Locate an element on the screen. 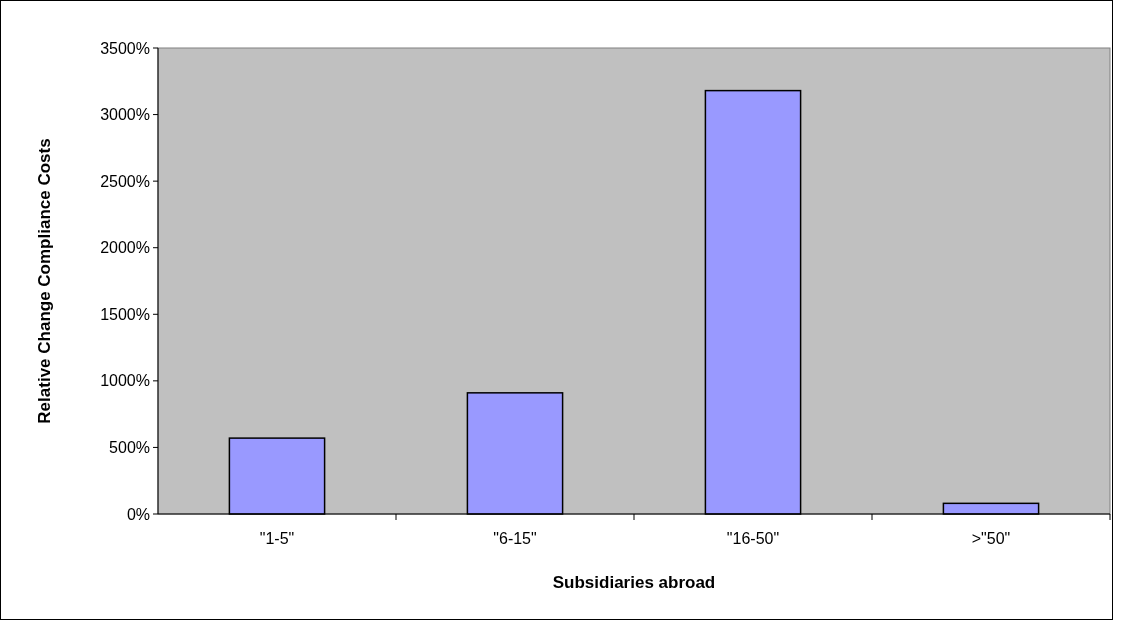 This screenshot has height=620, width=1121. y-axis-title: Relative Change Compliance Costs is located at coordinates (44, 281).